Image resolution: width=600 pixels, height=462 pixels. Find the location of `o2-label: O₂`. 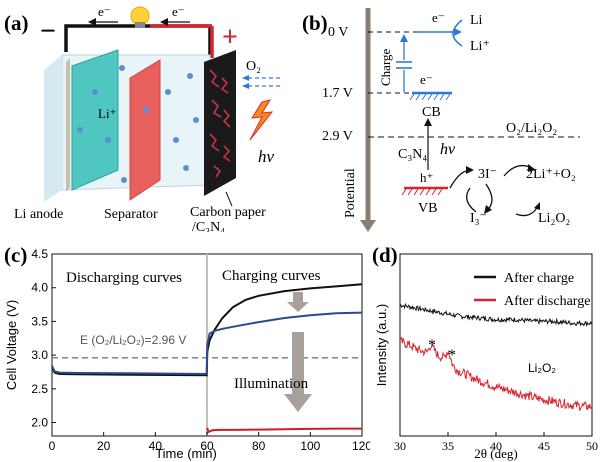

o2-label: O₂ is located at coordinates (253, 66).